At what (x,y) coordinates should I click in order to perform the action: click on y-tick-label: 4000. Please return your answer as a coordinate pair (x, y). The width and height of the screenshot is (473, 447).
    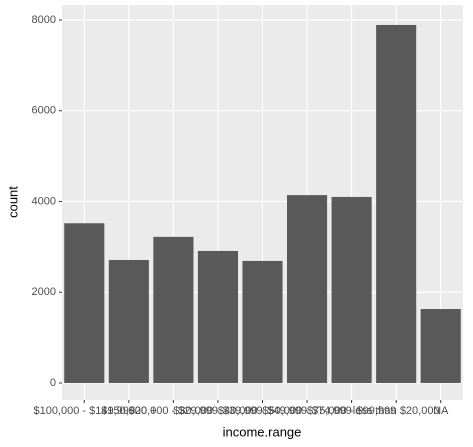
    Looking at the image, I should click on (44, 201).